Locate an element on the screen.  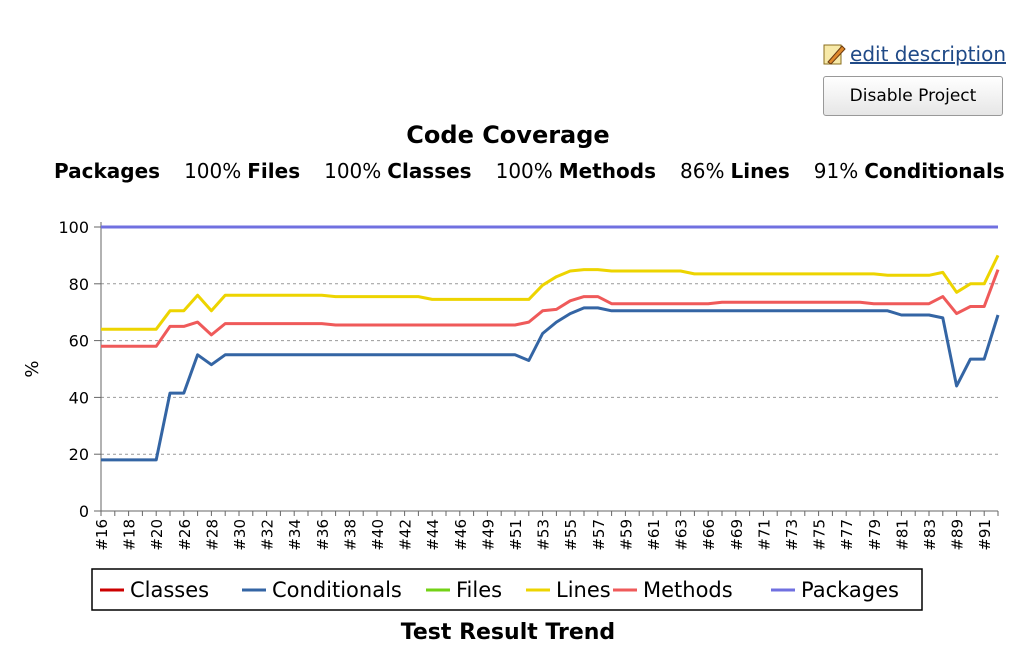
legend-item: Lines is located at coordinates (568, 590).